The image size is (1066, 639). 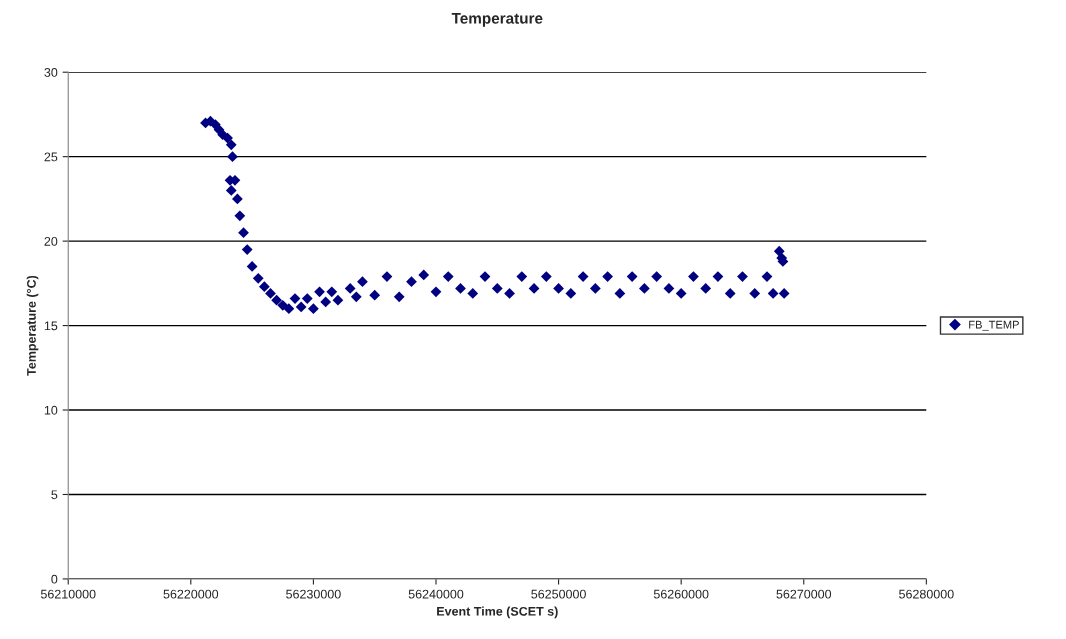 I want to click on y-tick-label: 5, so click(x=54, y=495).